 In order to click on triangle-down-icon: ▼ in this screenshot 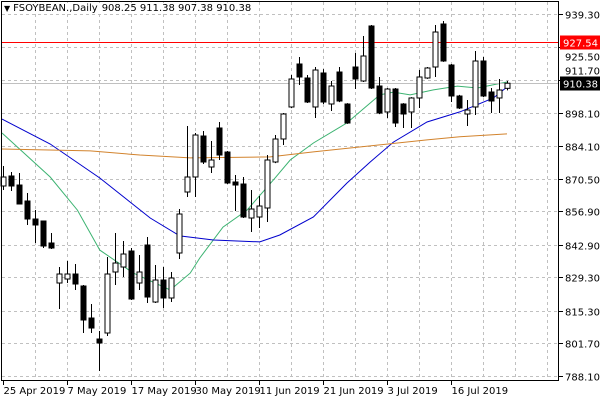, I will do `click(7, 8)`.